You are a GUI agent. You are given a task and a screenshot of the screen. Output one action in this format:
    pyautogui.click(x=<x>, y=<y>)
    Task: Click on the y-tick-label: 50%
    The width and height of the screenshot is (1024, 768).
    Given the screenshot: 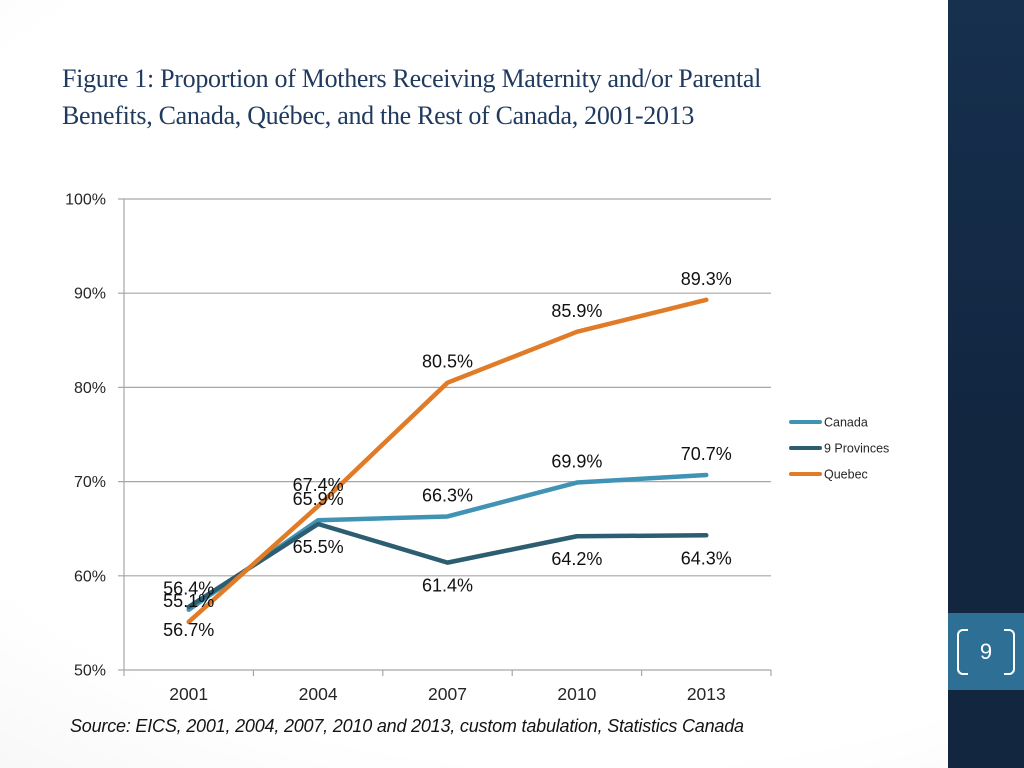 What is the action you would take?
    pyautogui.click(x=90, y=671)
    